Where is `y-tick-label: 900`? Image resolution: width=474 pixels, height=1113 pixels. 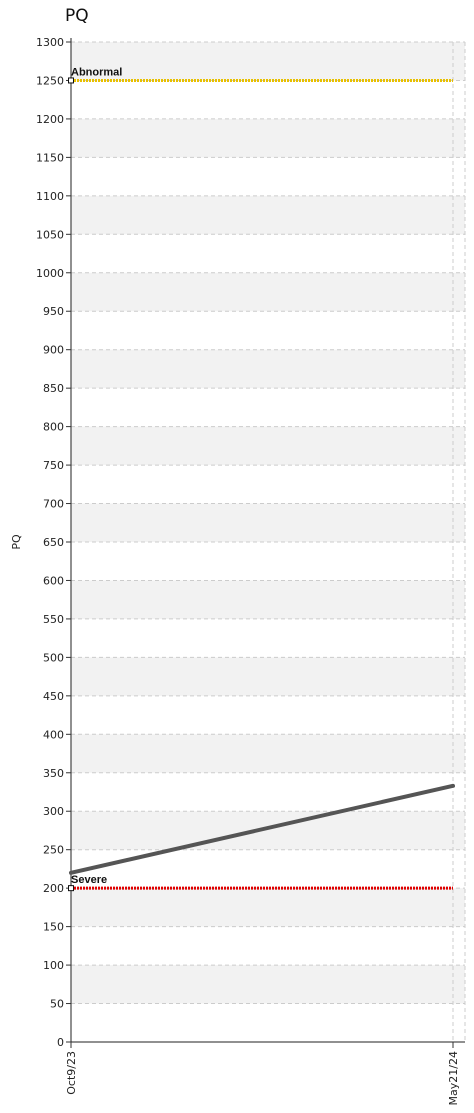 y-tick-label: 900 is located at coordinates (53, 350).